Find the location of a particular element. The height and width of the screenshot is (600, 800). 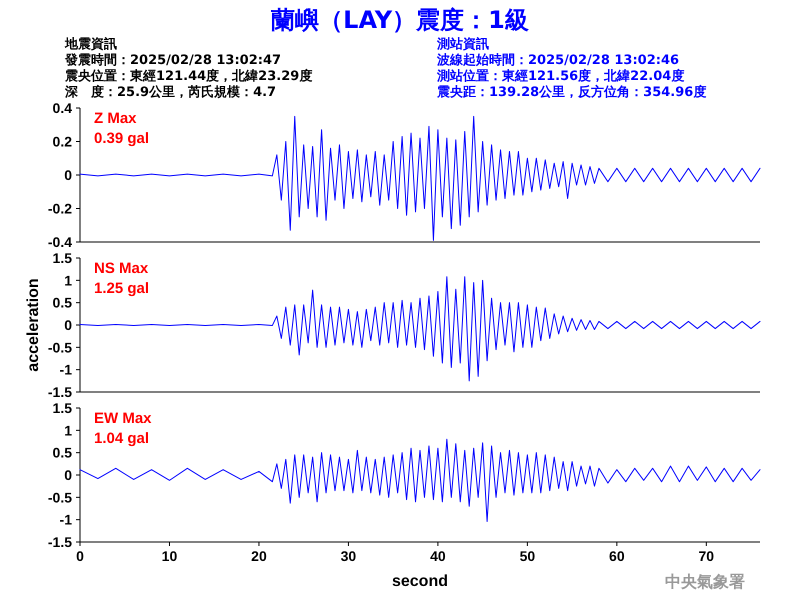

x-tick-label: 40 is located at coordinates (438, 556).